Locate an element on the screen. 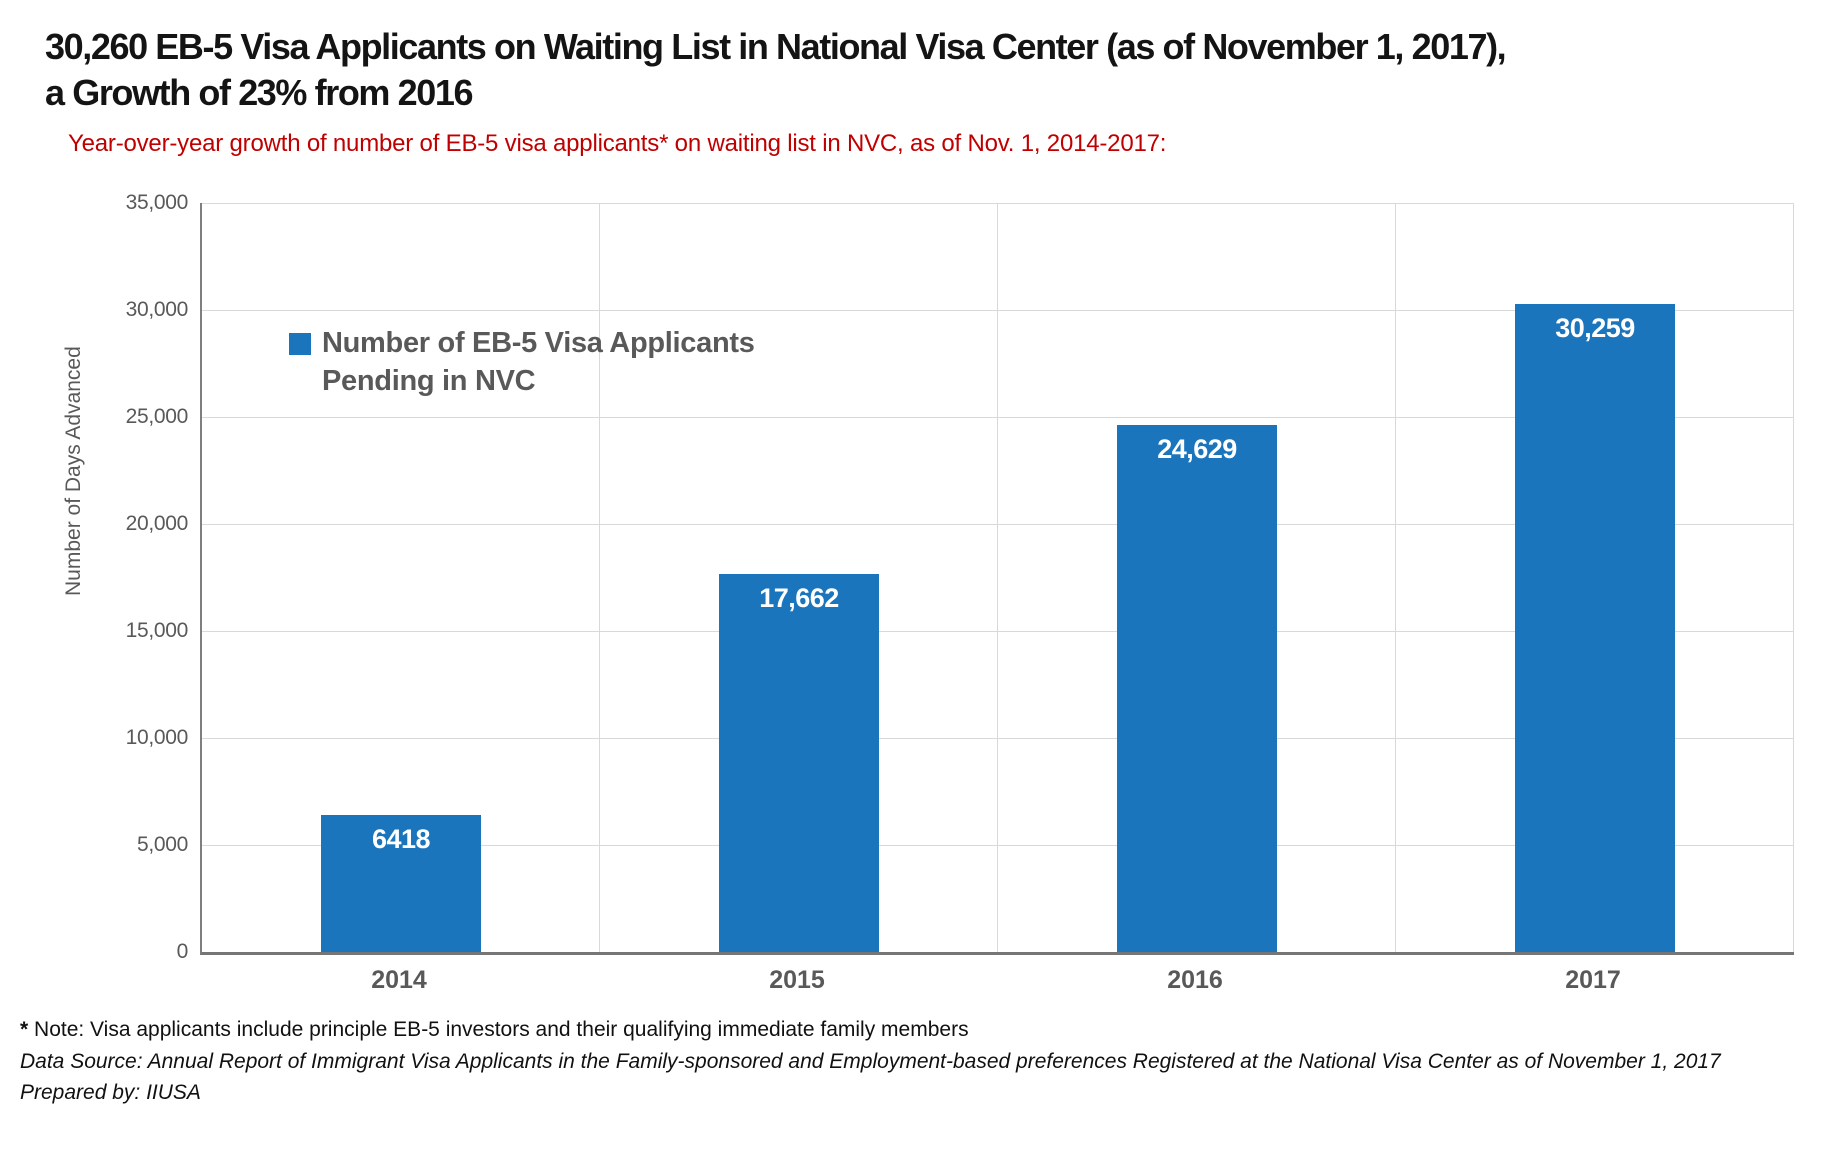 This screenshot has height=1154, width=1824. bar-value-label-2016: 24,629 is located at coordinates (1197, 448).